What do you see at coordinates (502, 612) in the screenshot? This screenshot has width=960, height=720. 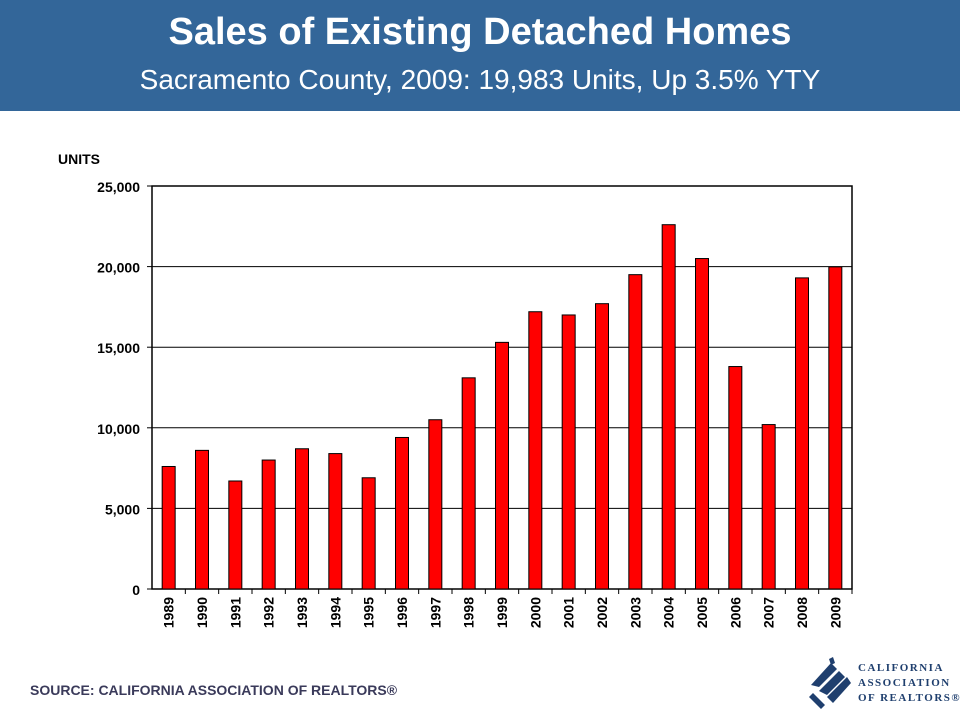 I see `x-tick-label: 1999` at bounding box center [502, 612].